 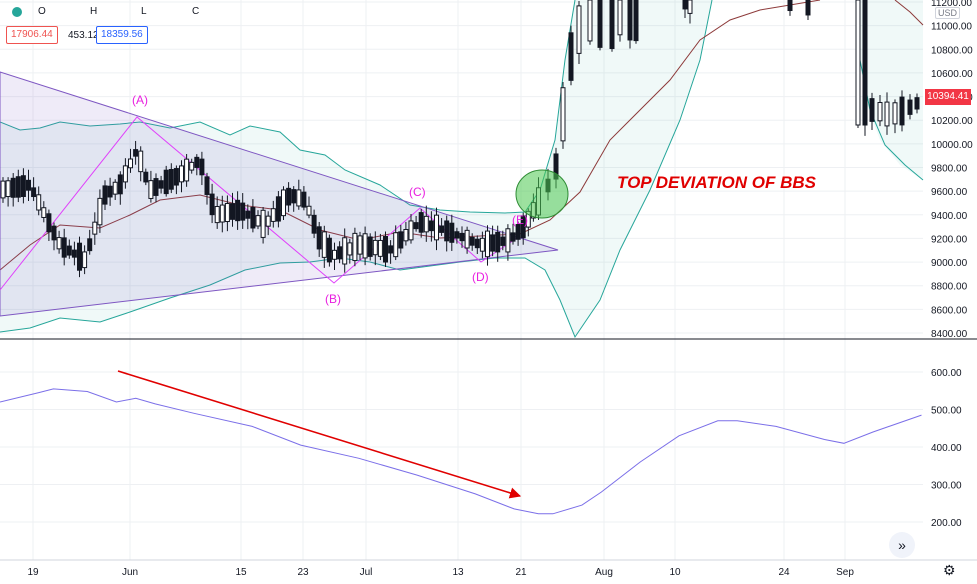 I want to click on time-tick-label: 21, so click(x=521, y=572).